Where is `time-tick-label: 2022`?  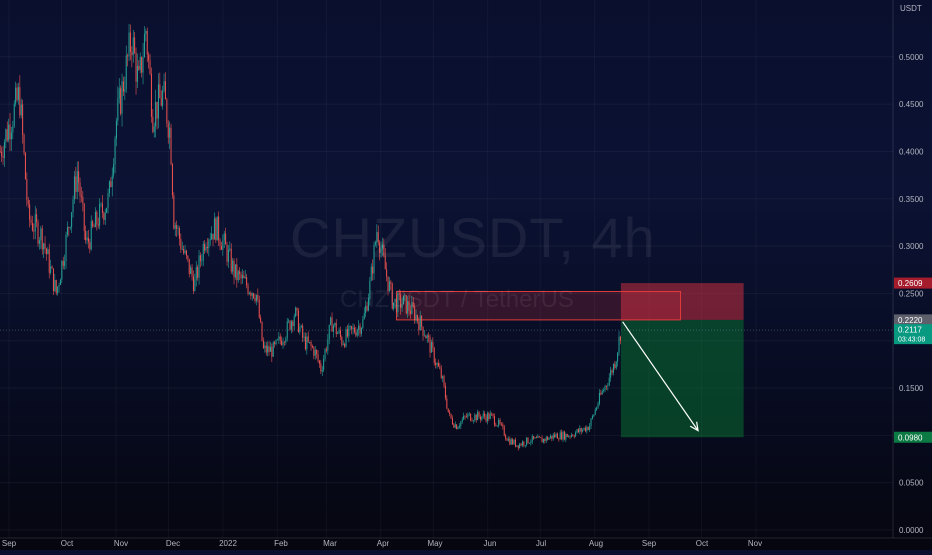
time-tick-label: 2022 is located at coordinates (228, 543).